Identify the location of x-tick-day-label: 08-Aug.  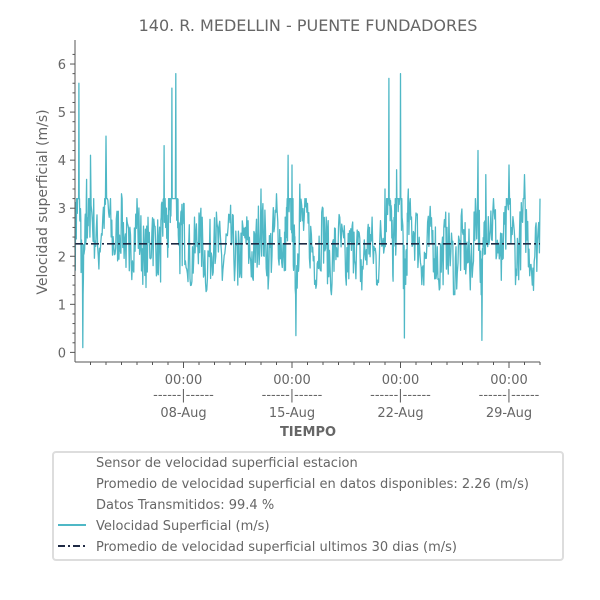
(183, 413).